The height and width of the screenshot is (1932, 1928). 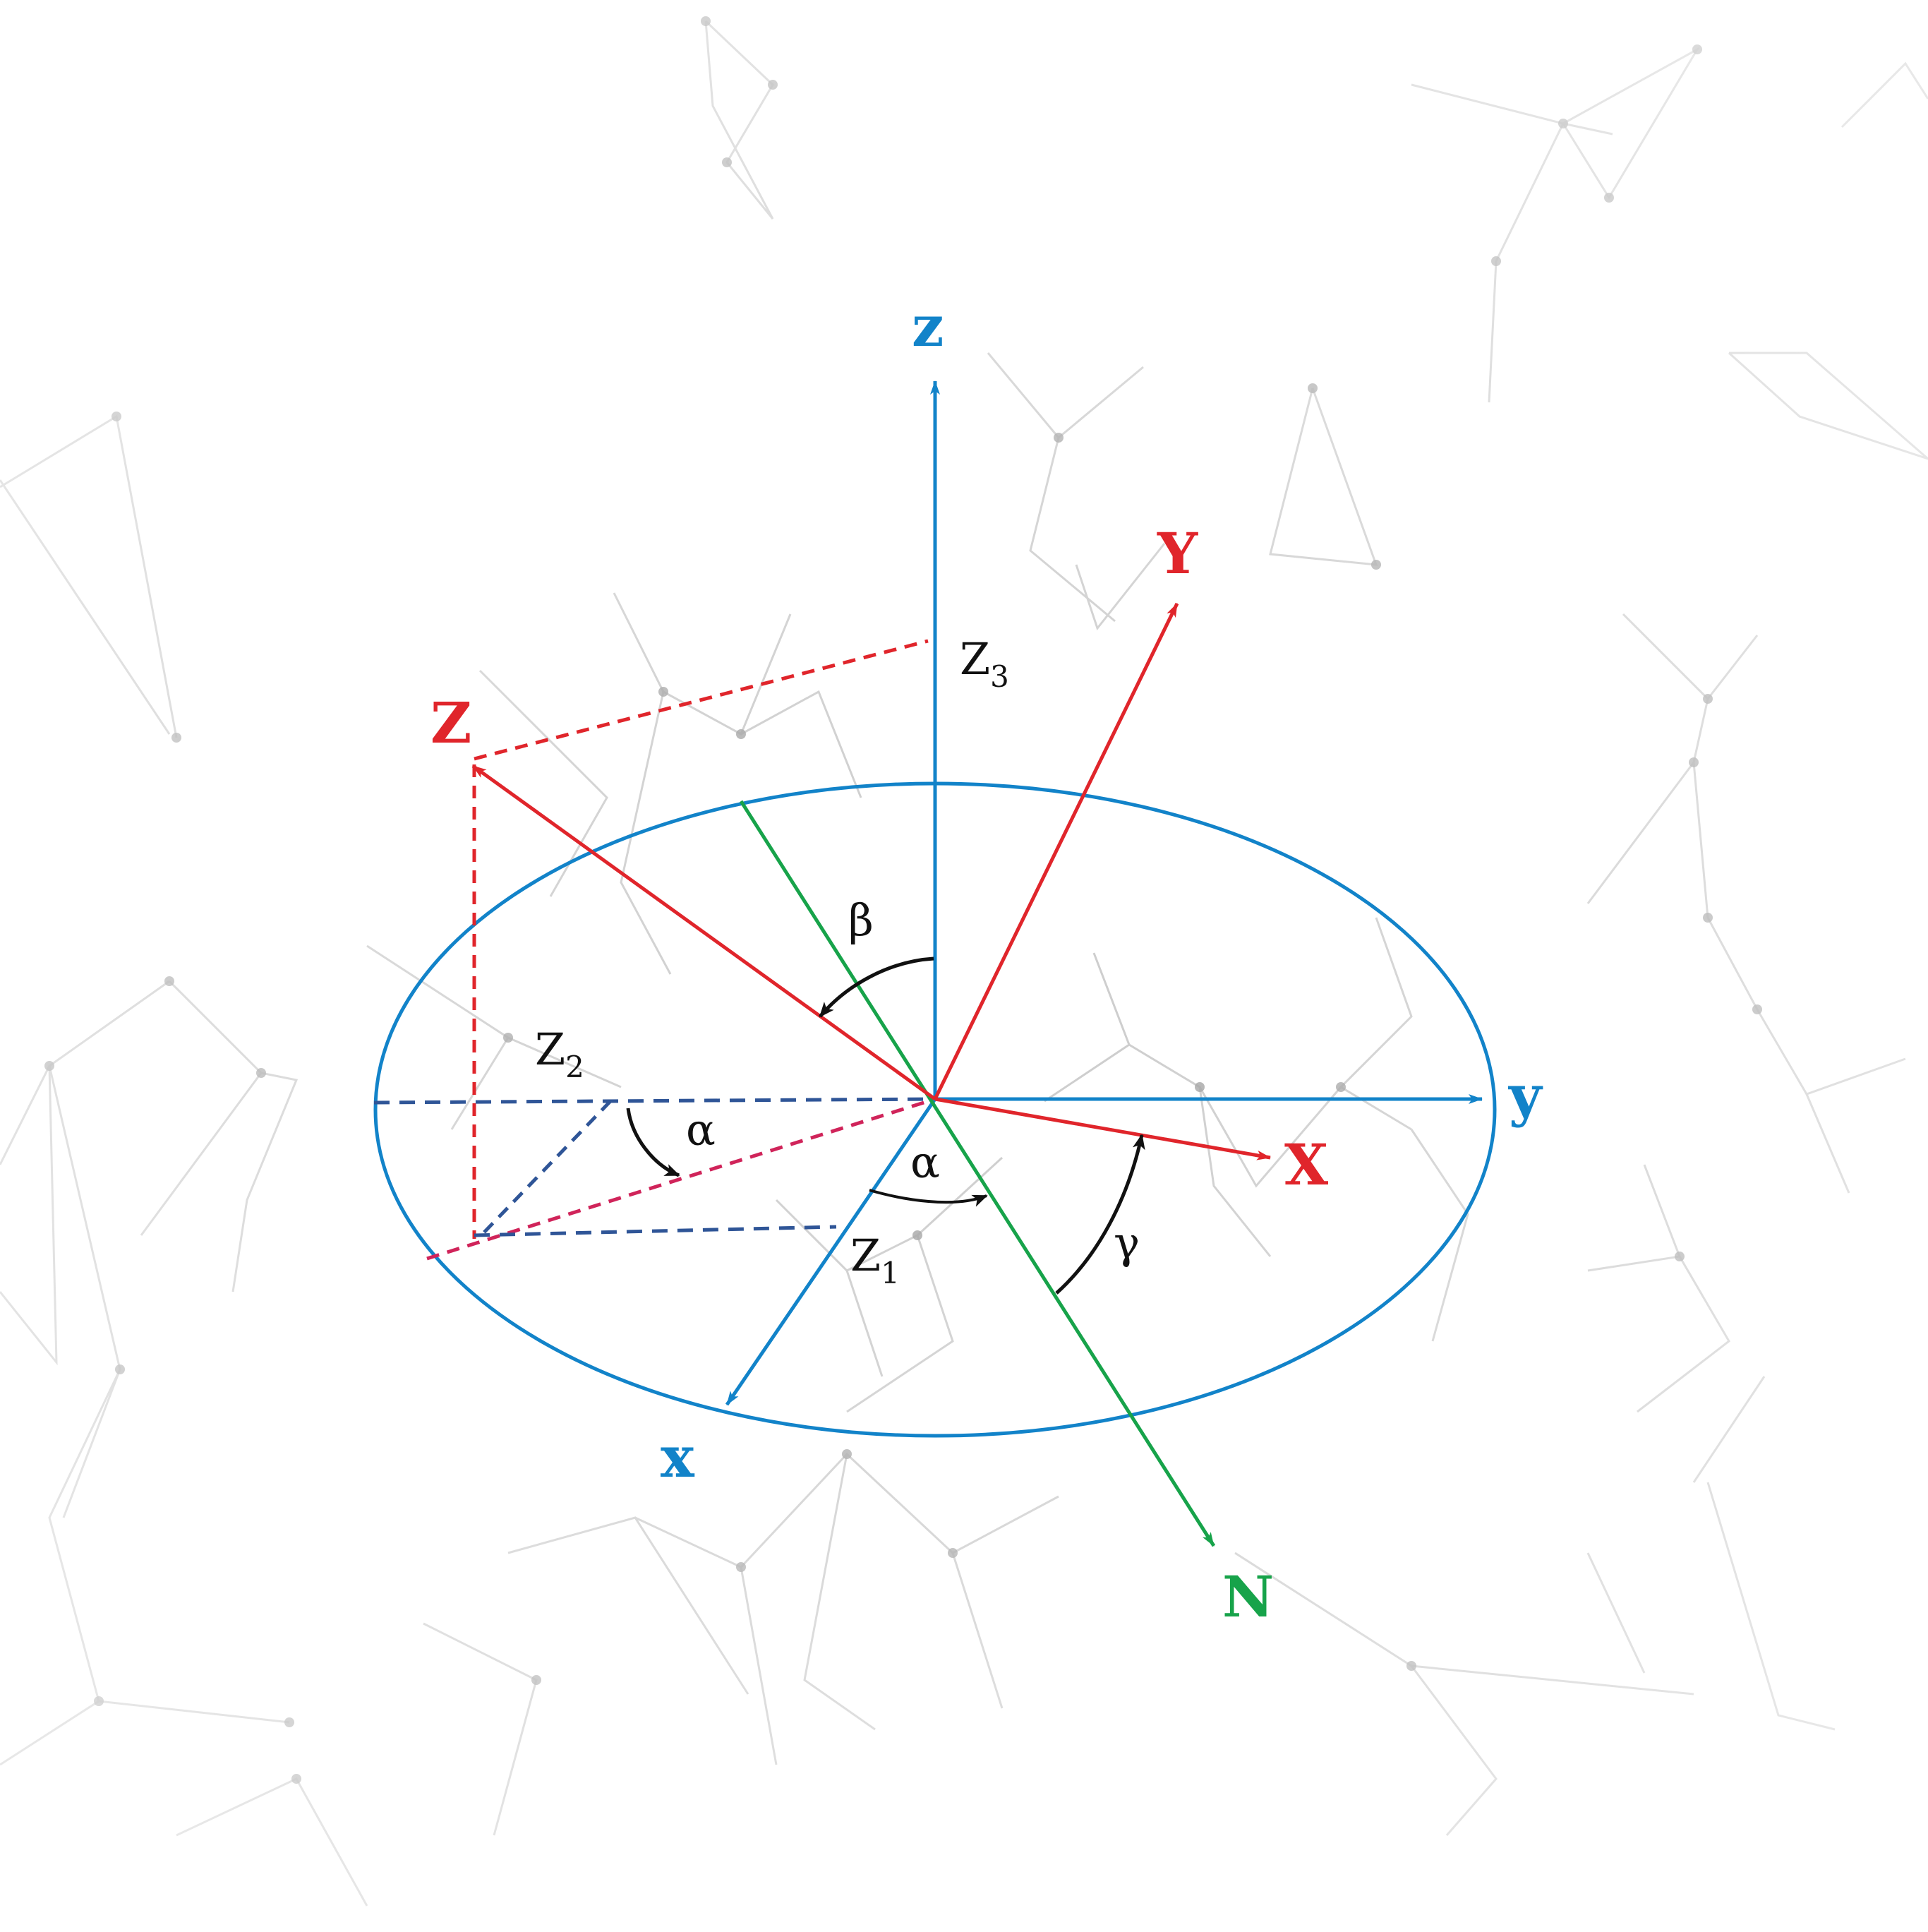 I want to click on alpha-center-label: α, so click(x=925, y=1162).